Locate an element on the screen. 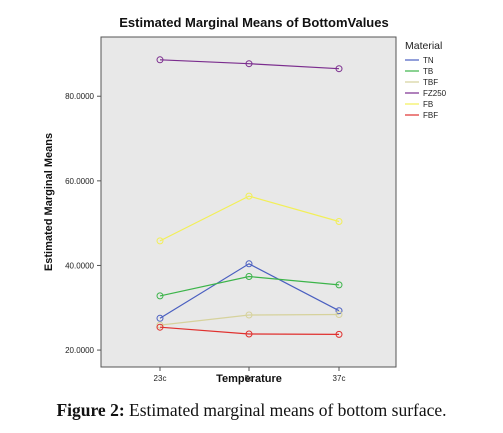  y-tick-label: 60.0000 is located at coordinates (79, 181).